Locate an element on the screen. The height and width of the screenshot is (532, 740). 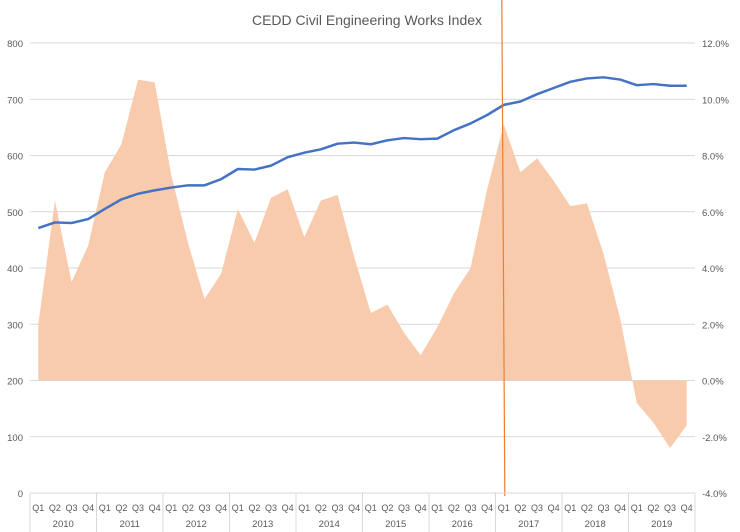
right-tick-label: 4.0% is located at coordinates (713, 269).